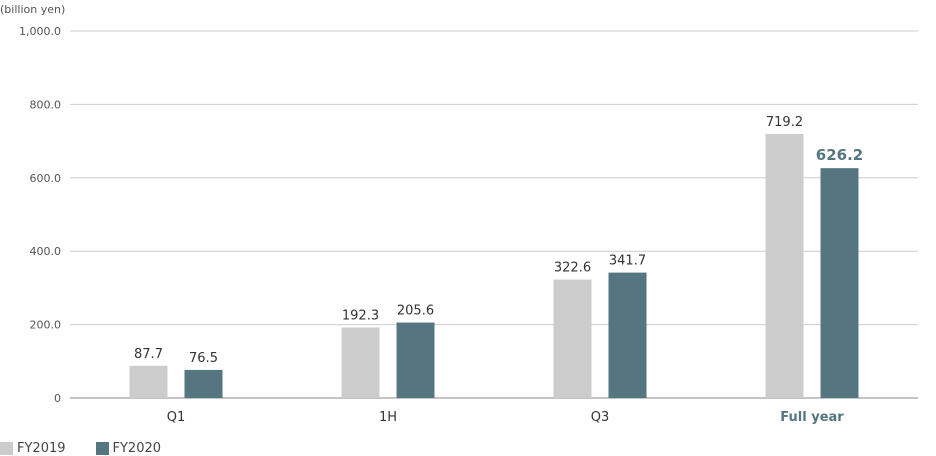  What do you see at coordinates (600, 417) in the screenshot?
I see `x-tick-label-q3: Q3` at bounding box center [600, 417].